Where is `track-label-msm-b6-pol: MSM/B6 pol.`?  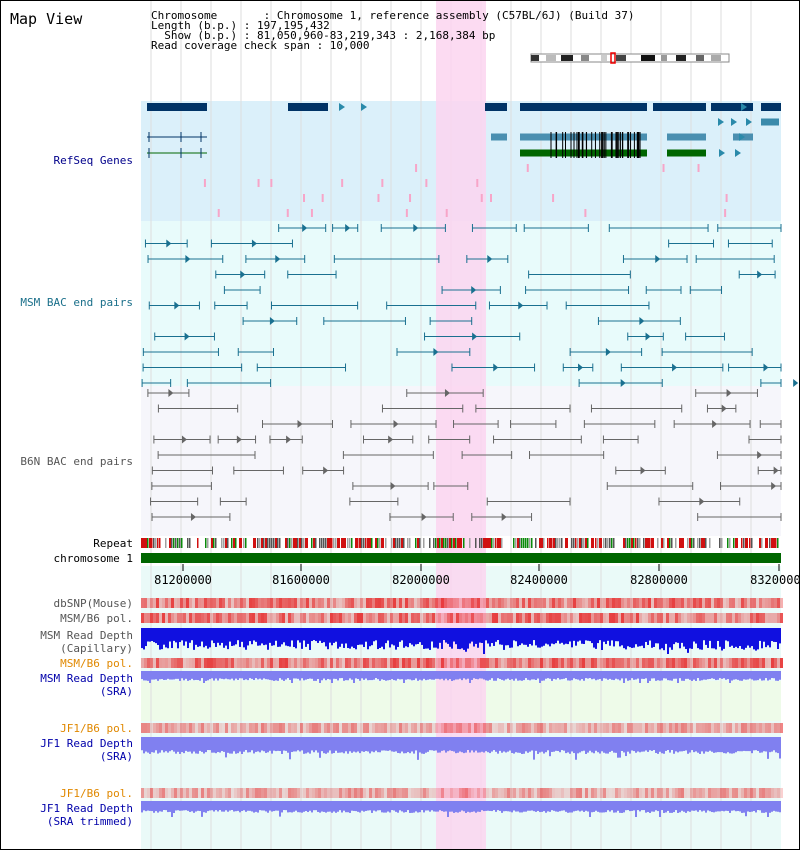
track-label-msm-b6-pol: MSM/B6 pol. is located at coordinates (96, 618).